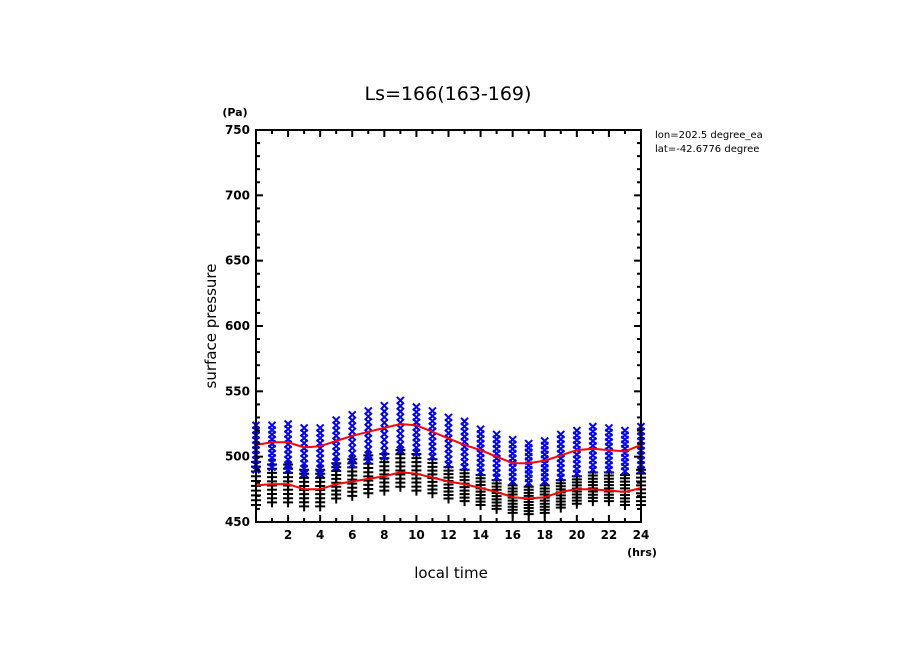  Describe the element at coordinates (352, 535) in the screenshot. I see `x-tick-label: 6` at that location.